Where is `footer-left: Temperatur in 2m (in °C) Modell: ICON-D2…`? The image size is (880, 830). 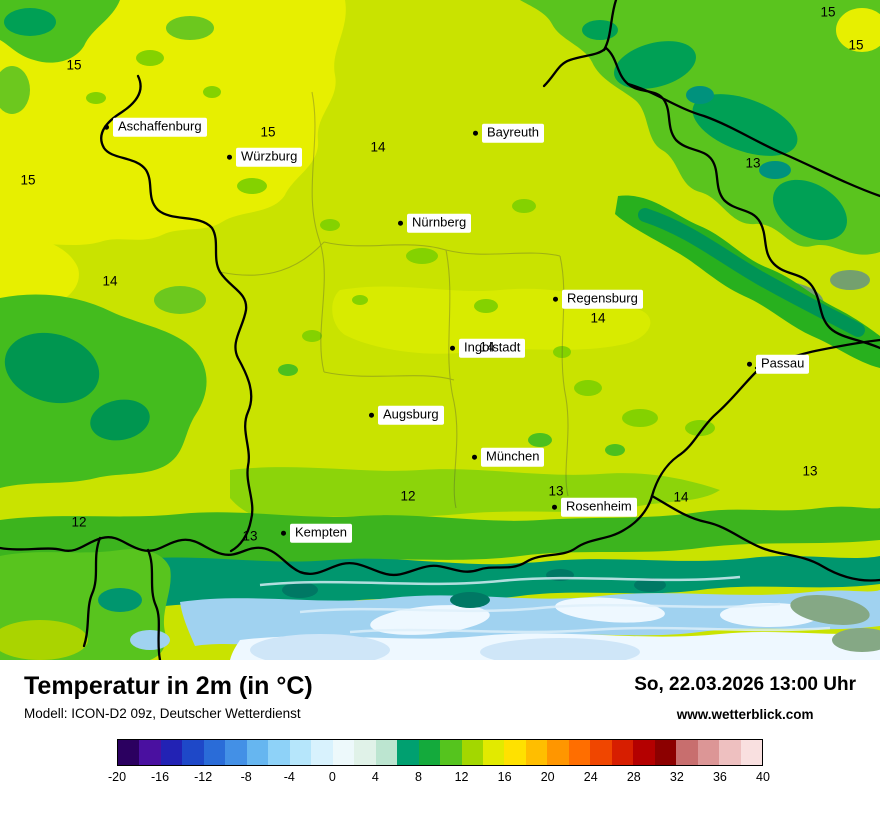
footer-left: Temperatur in 2m (in °C) Modell: ICON-D2… is located at coordinates (168, 696).